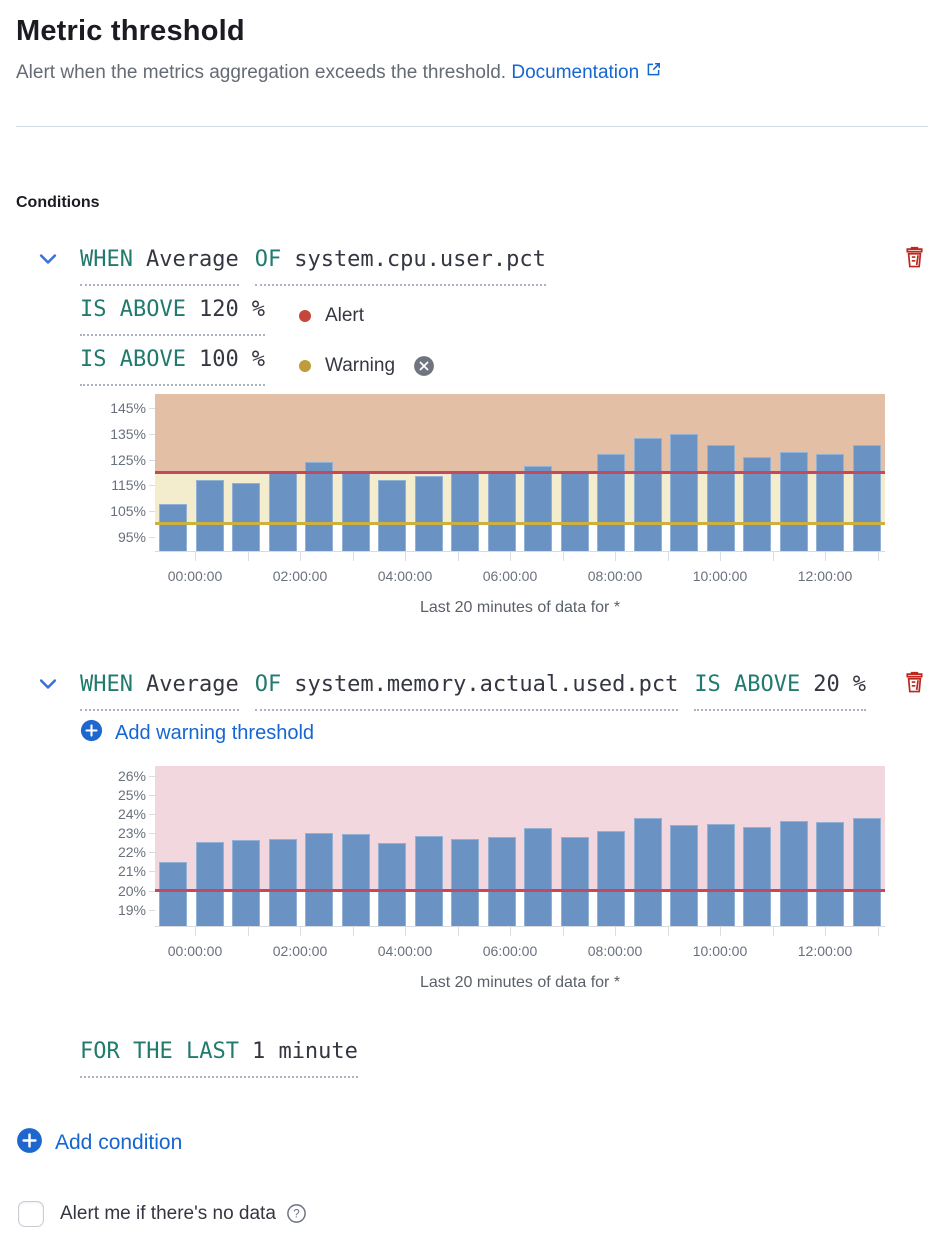 This screenshot has height=1240, width=944. Describe the element at coordinates (99, 1143) in the screenshot. I see `add-condition-button: Add condition` at that location.